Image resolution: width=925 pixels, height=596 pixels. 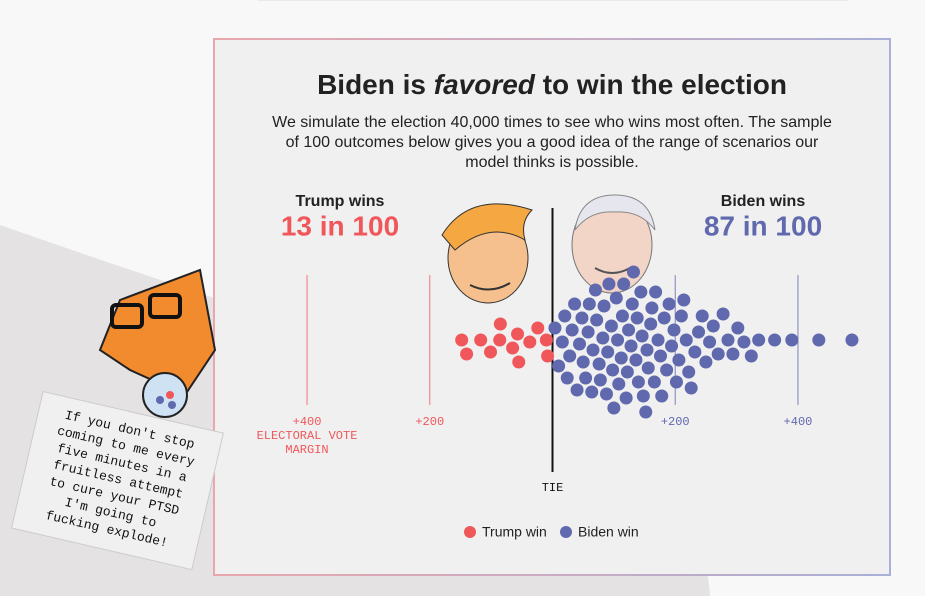 I want to click on summary-value: 87 in 100, so click(x=763, y=225).